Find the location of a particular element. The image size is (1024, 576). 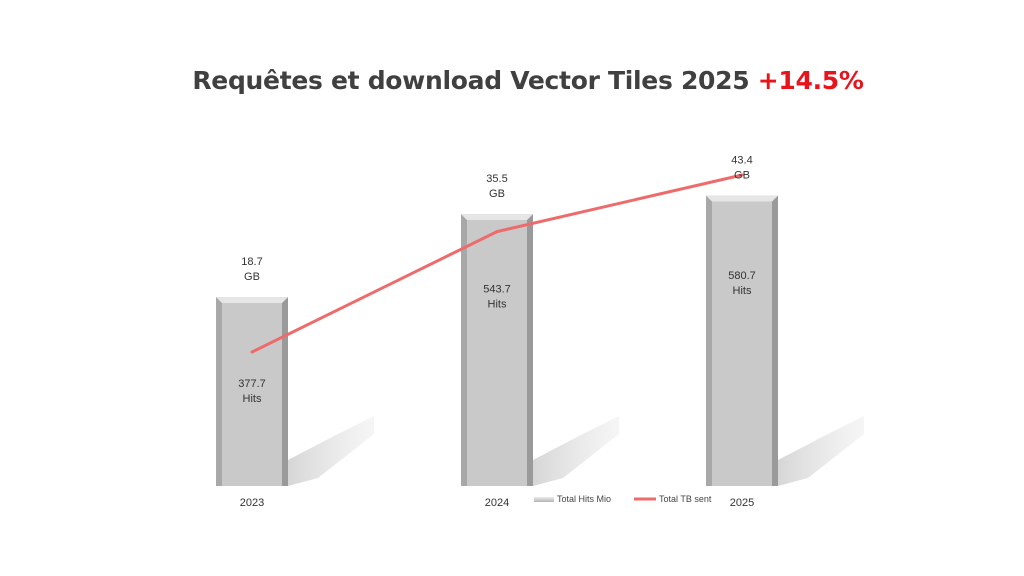

x-tick-label: 2023 is located at coordinates (252, 503).